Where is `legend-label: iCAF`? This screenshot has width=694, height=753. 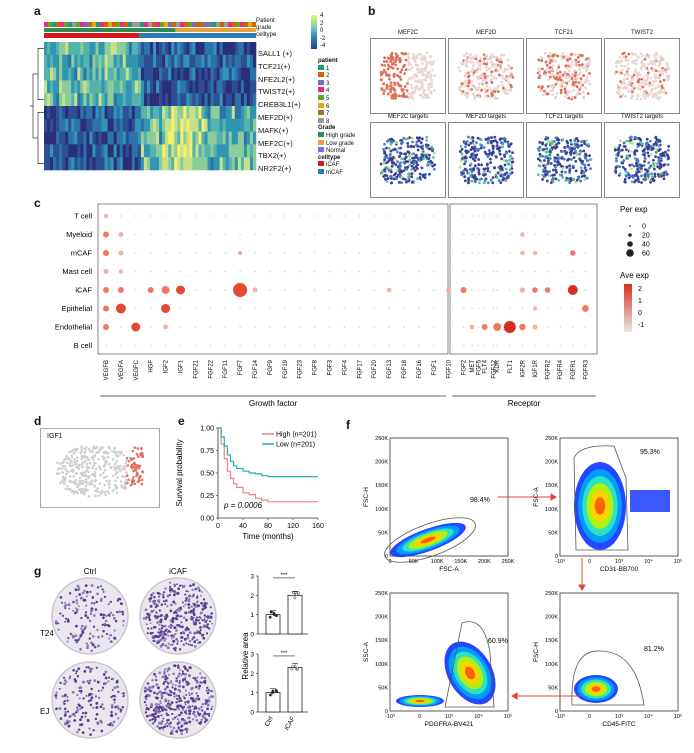
legend-label: iCAF is located at coordinates (333, 165).